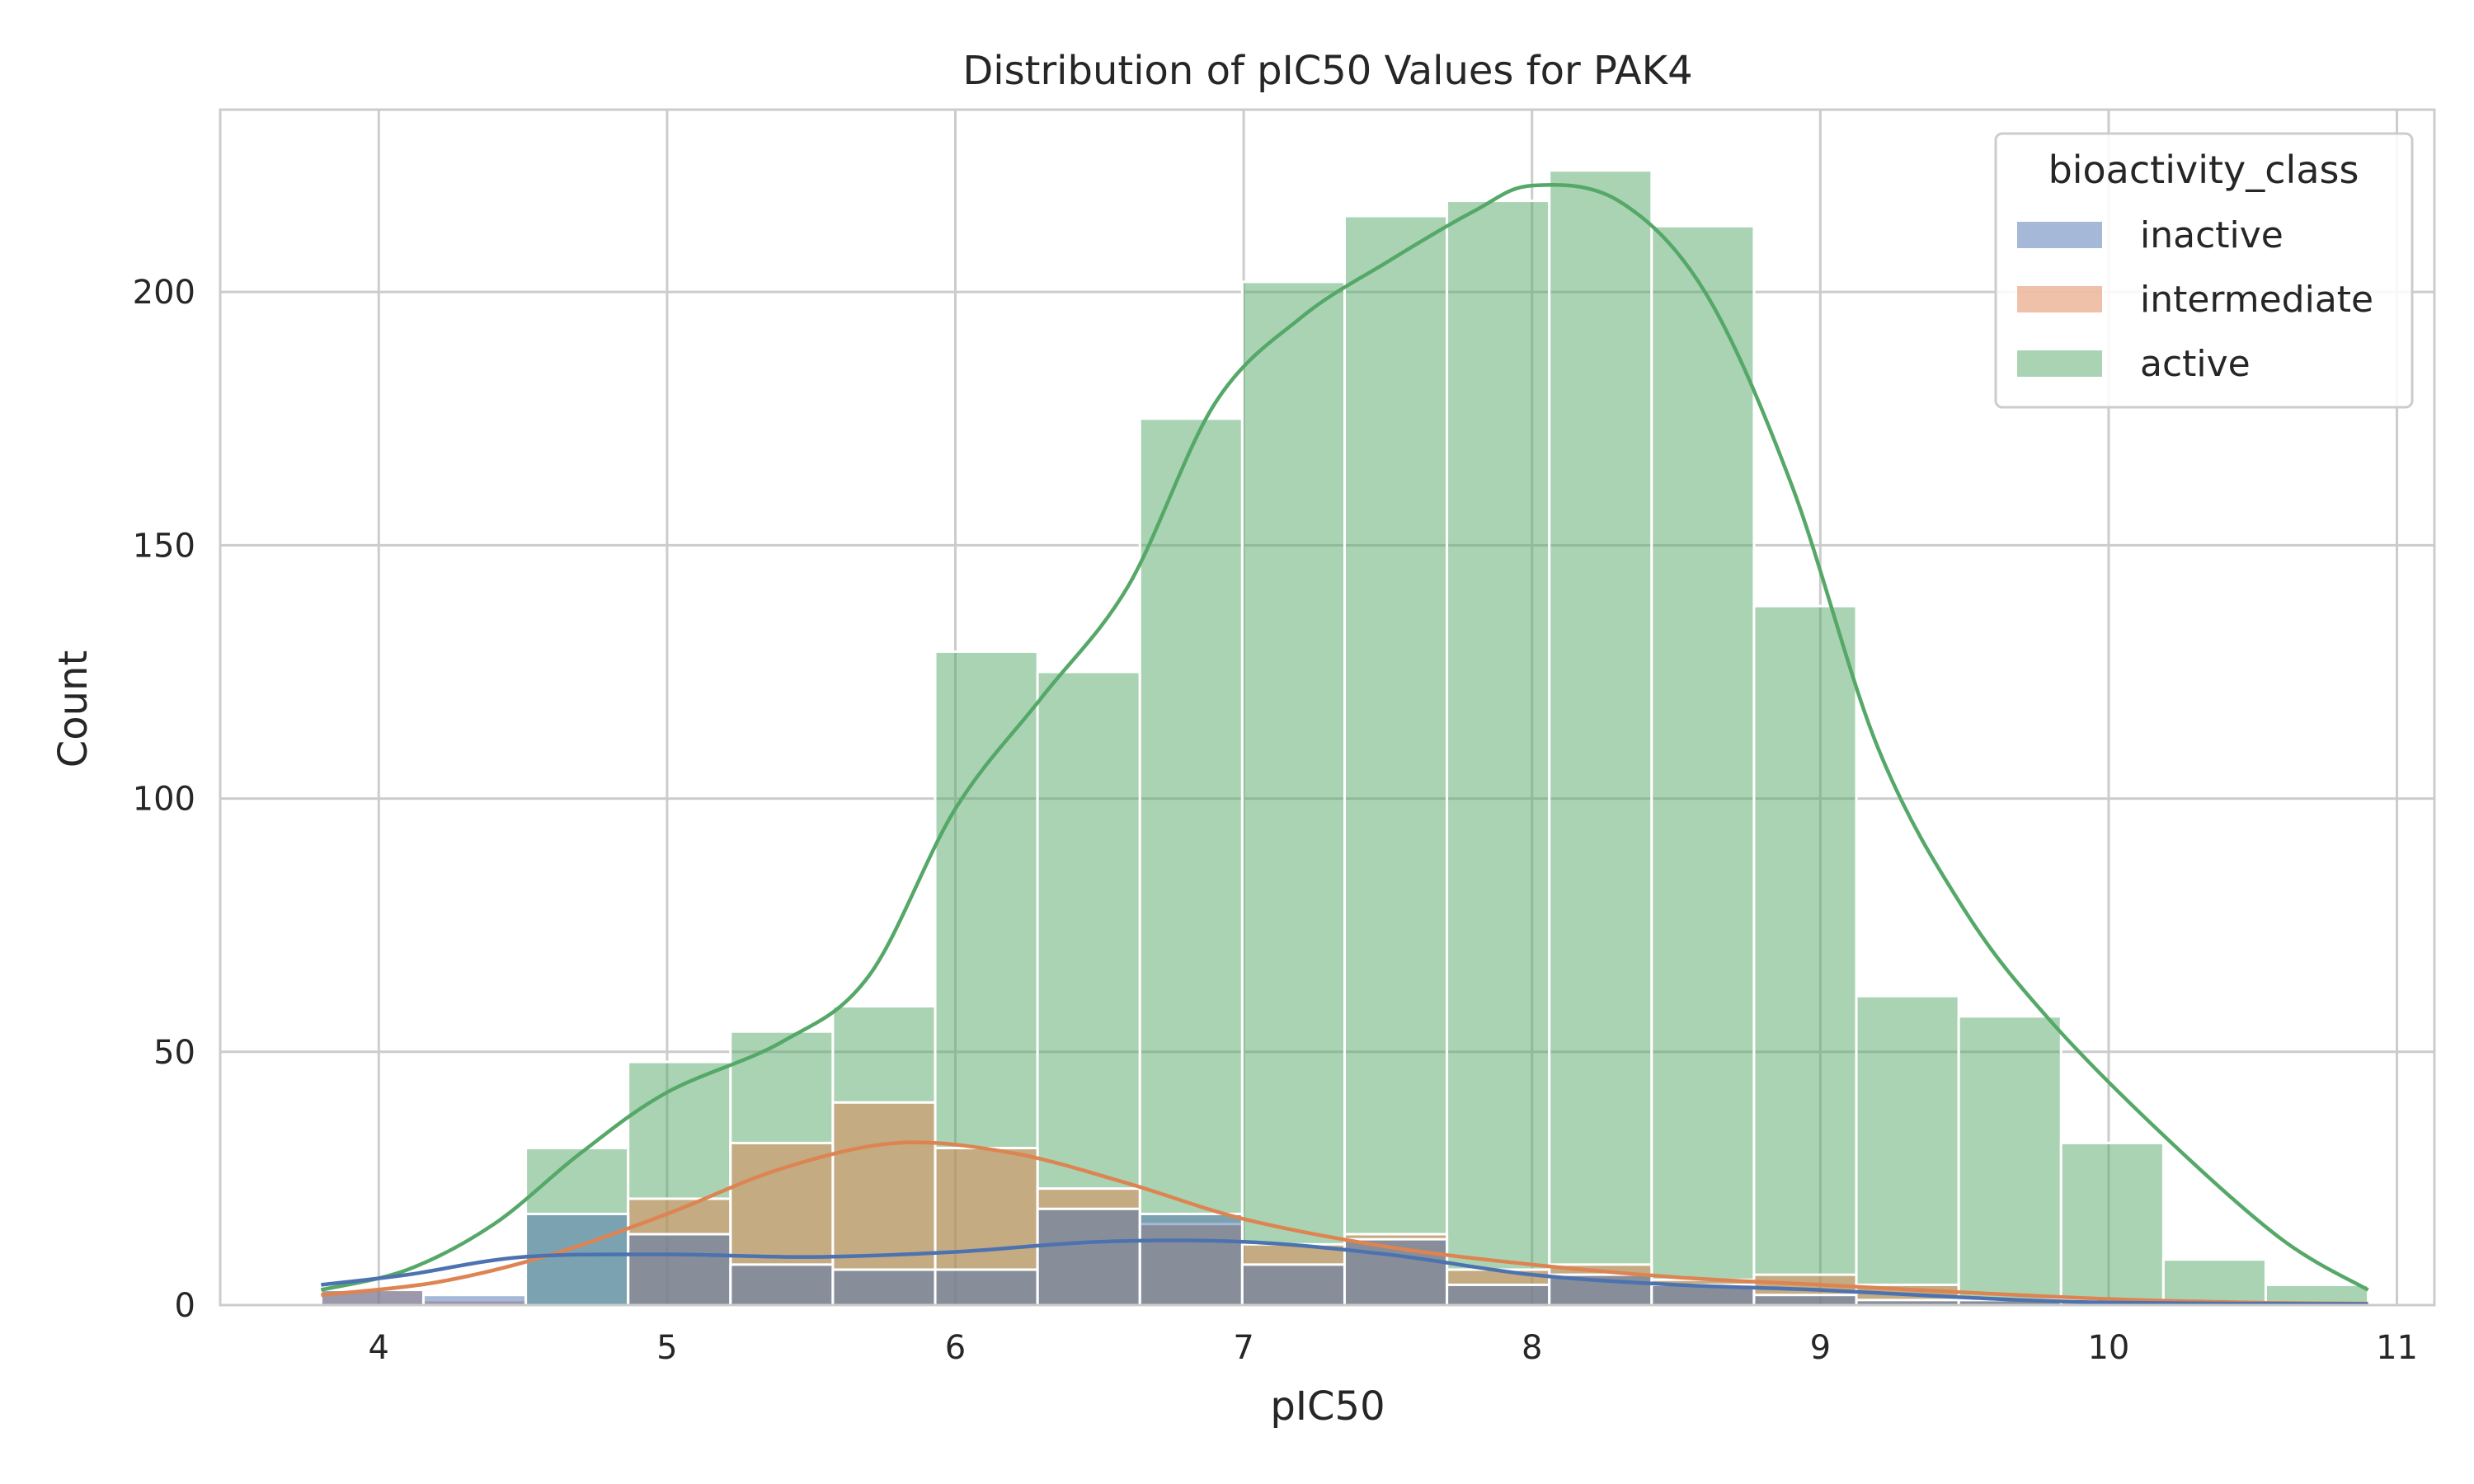  What do you see at coordinates (955, 1348) in the screenshot?
I see `x-tick-label: 6` at bounding box center [955, 1348].